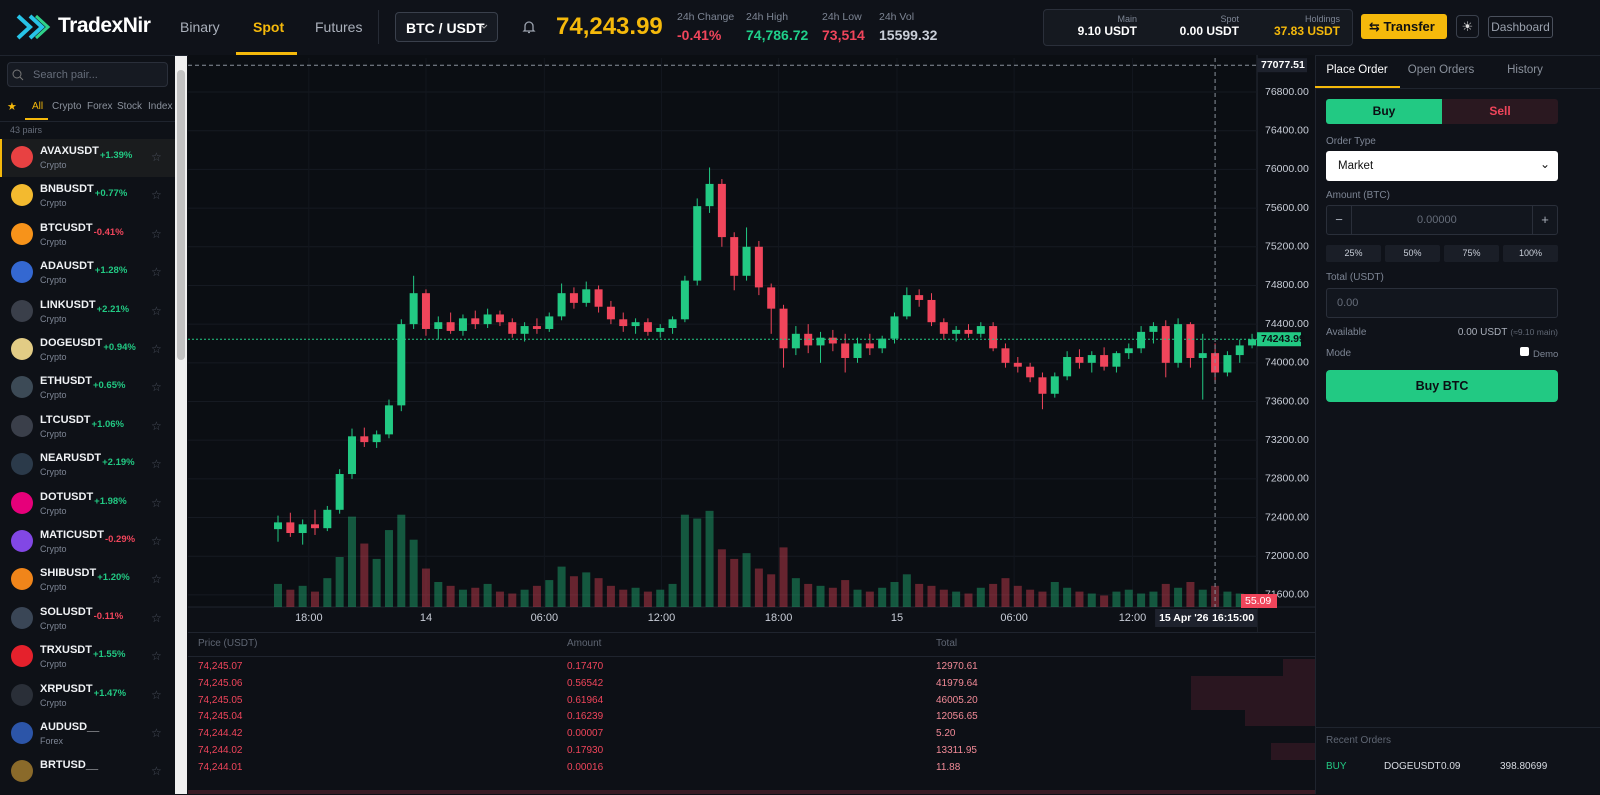 The image size is (1600, 795). Describe the element at coordinates (1412, 253) in the screenshot. I see `percent-button: 50%` at that location.